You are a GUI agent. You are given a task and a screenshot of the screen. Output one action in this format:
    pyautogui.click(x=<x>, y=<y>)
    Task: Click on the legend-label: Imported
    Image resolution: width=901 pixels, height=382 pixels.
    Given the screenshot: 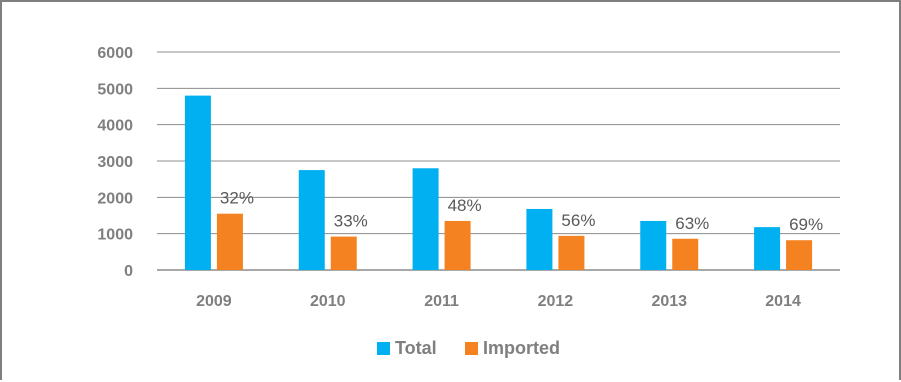 What is the action you would take?
    pyautogui.click(x=521, y=348)
    